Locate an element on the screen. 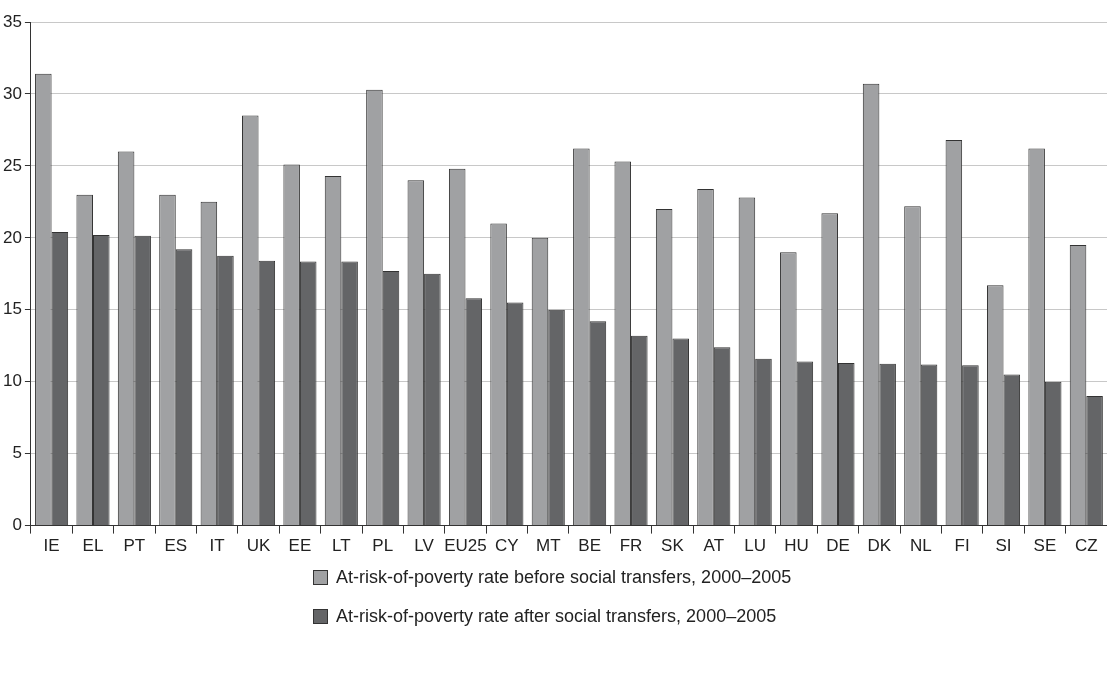 This screenshot has height=677, width=1107. x-tick-label: SK is located at coordinates (673, 546).